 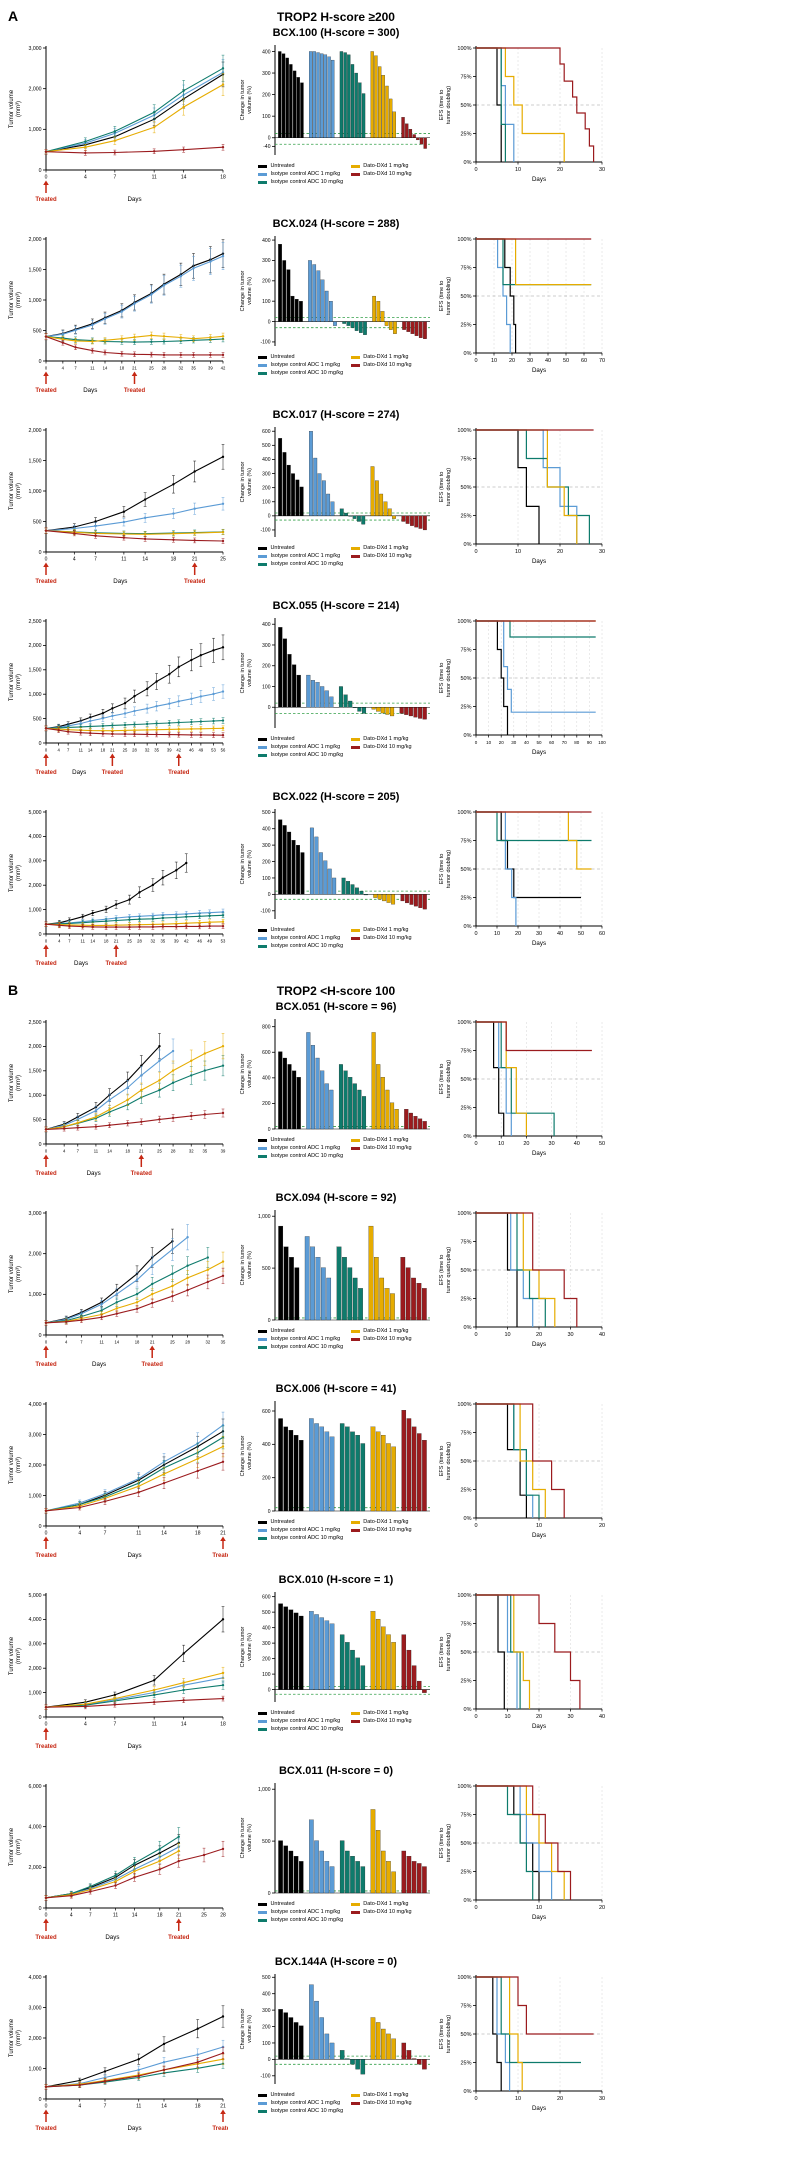 I want to click on x-tick-label: 40, so click(x=548, y=361).